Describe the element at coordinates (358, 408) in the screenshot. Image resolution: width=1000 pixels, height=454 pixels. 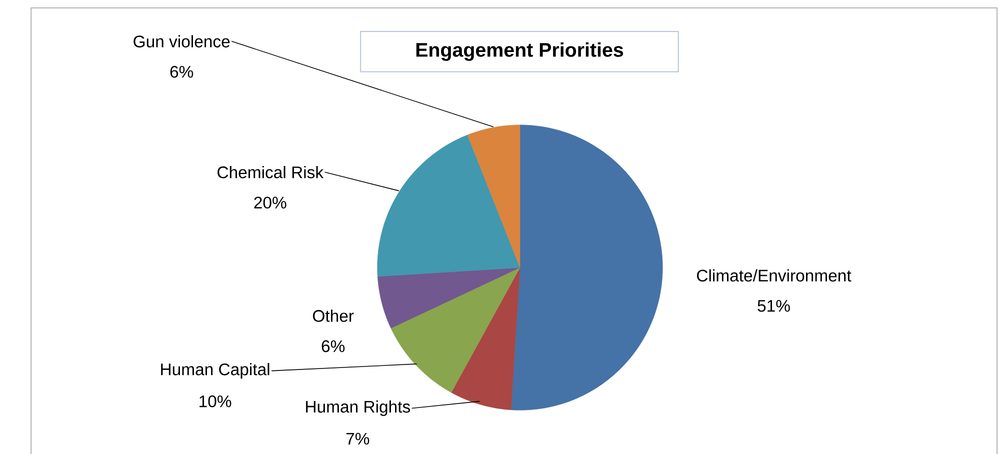
I see `slice-label: Human Rights` at that location.